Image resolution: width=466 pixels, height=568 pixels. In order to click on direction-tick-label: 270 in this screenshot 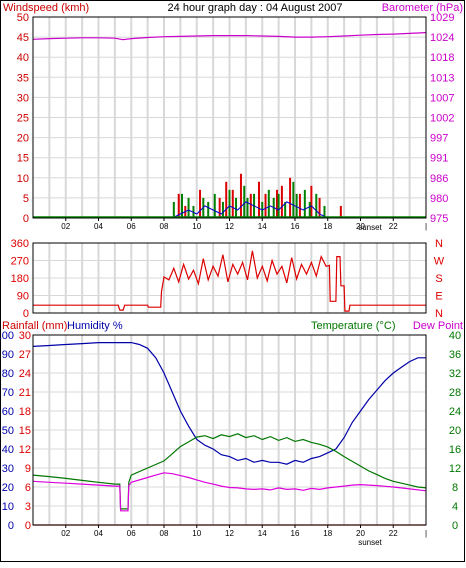, I will do `click(20, 262)`.